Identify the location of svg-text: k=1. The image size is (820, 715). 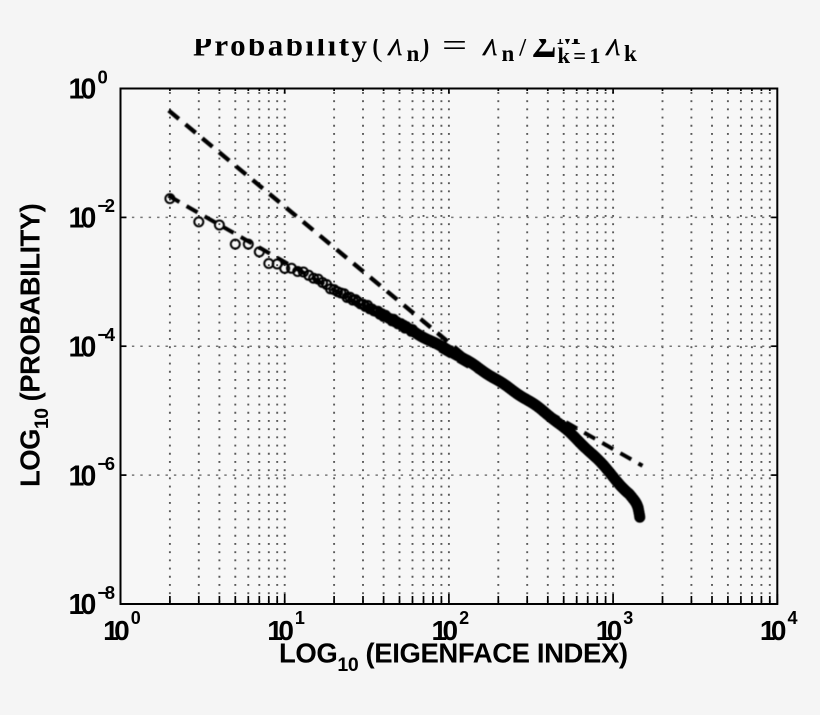
(579, 55).